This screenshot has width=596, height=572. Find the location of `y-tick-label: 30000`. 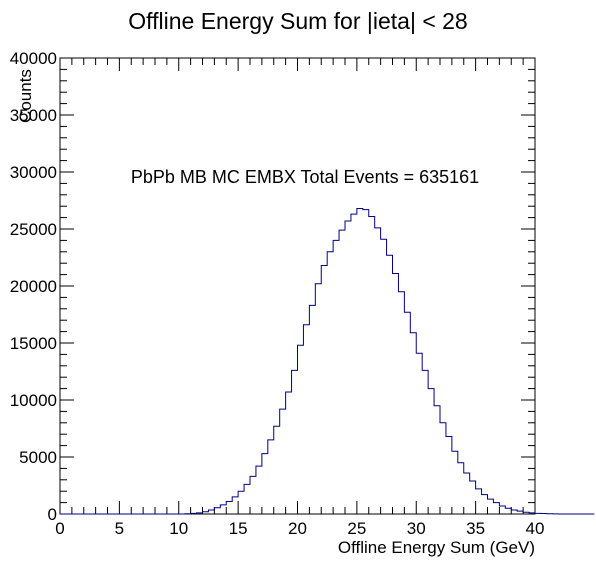

y-tick-label: 30000 is located at coordinates (33, 172).